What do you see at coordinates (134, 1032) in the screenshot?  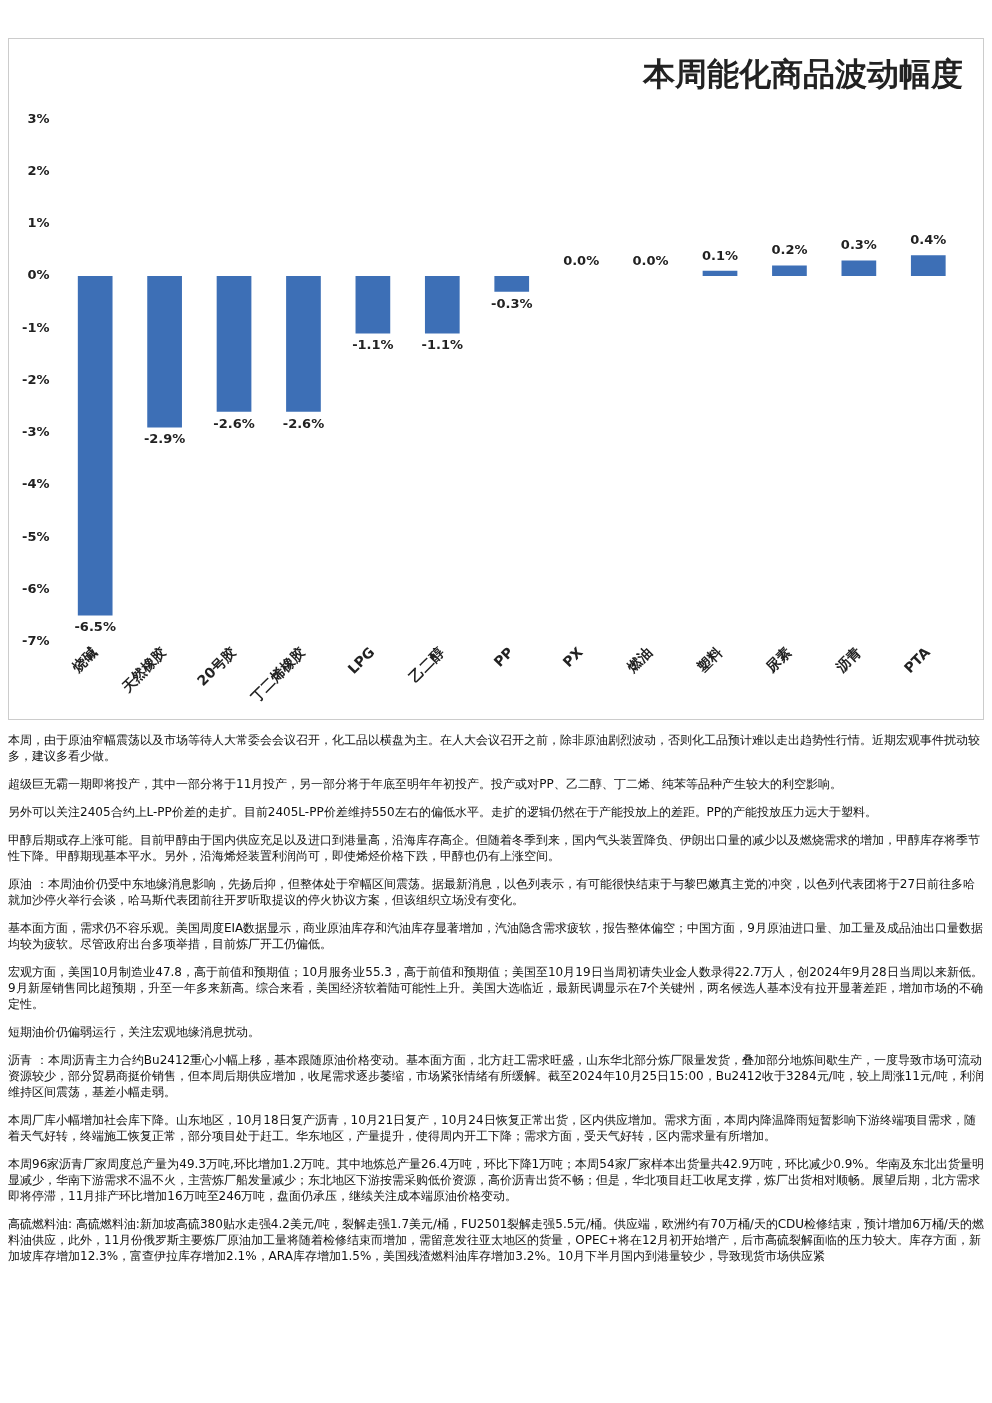 I see `text: 短期油价仍偏弱运行，关注宏观地缘消息扰动。` at bounding box center [134, 1032].